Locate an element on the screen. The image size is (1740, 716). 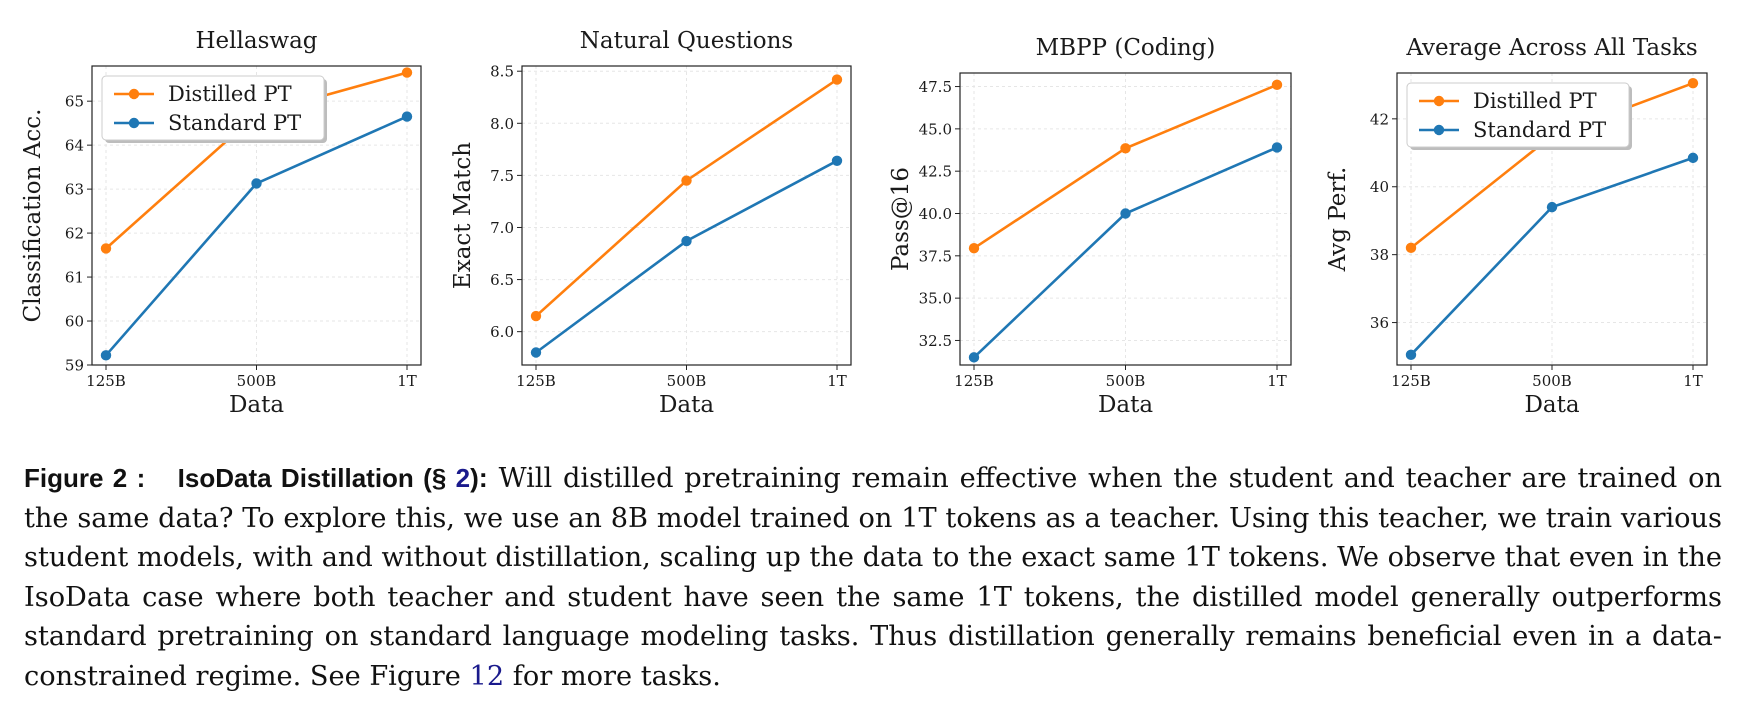
y-tick-label: 7.0 is located at coordinates (502, 228).